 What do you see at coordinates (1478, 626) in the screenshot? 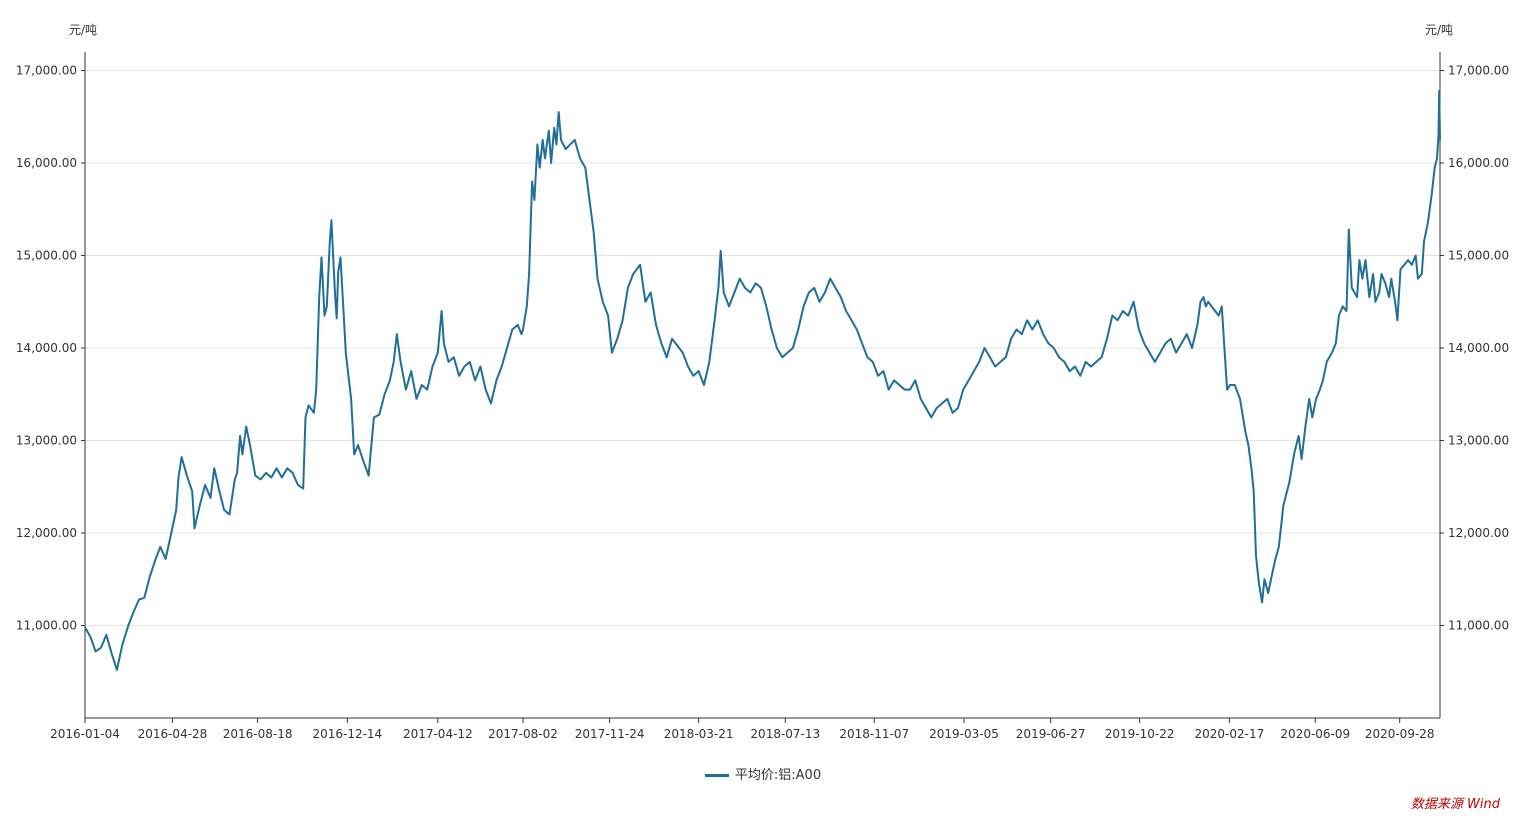
I see `y-tick-label-right: 11,000.00` at bounding box center [1478, 626].